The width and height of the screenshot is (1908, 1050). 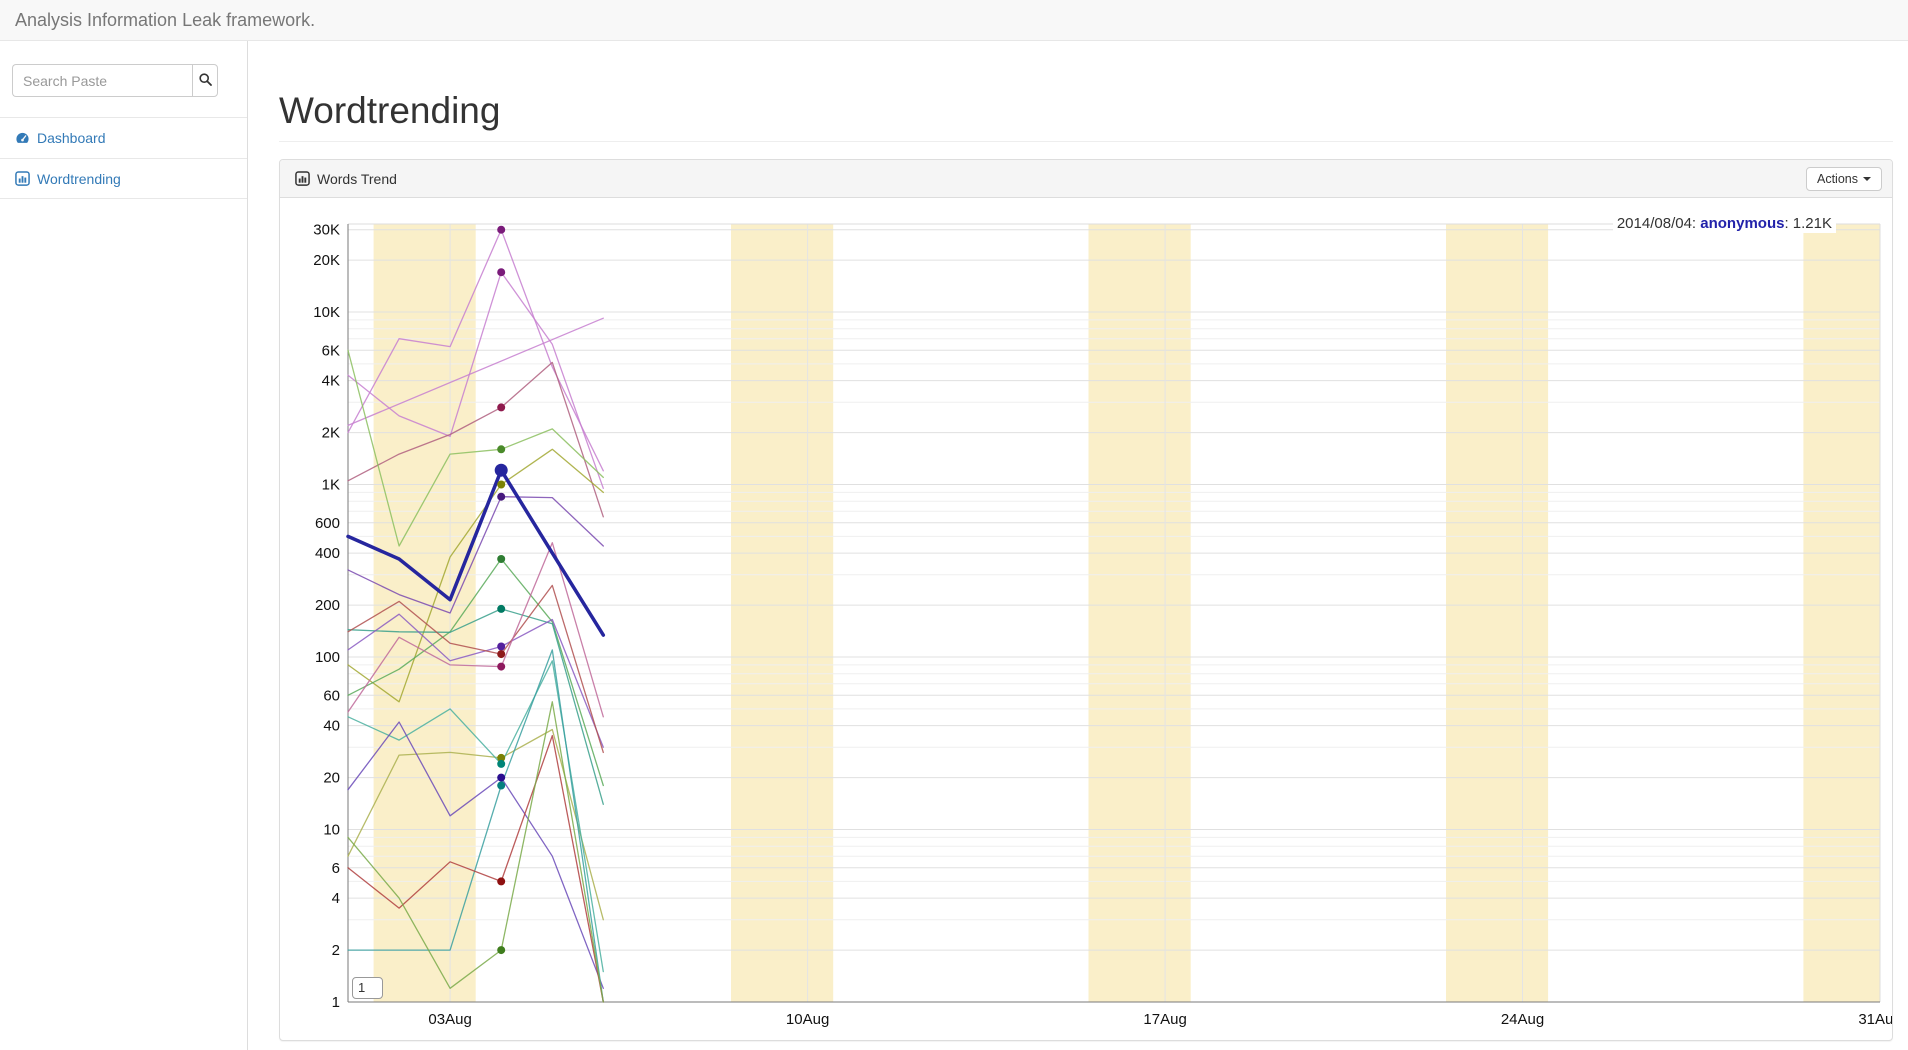 I want to click on panel-title: Words Trend, so click(x=346, y=179).